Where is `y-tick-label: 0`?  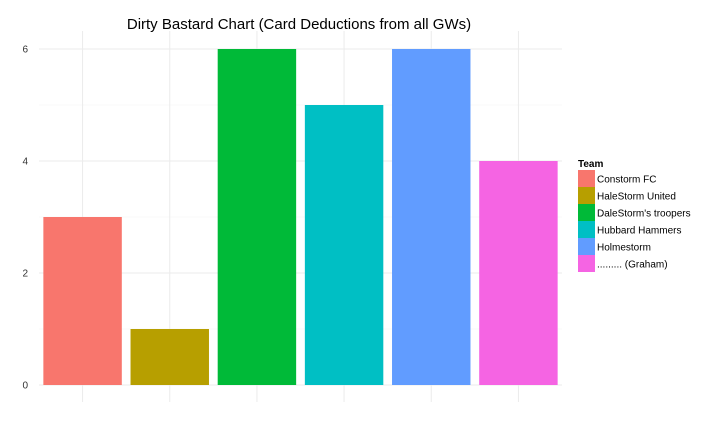
y-tick-label: 0 is located at coordinates (25, 386).